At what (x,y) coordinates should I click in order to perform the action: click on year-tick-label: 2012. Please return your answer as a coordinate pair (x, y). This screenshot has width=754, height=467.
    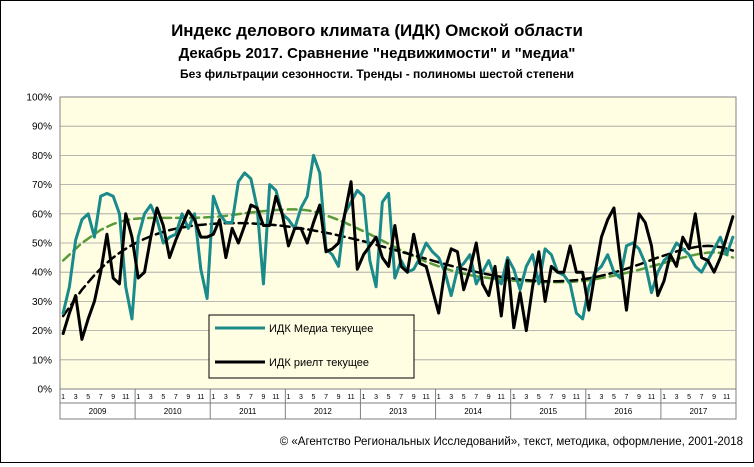
    Looking at the image, I should click on (323, 411).